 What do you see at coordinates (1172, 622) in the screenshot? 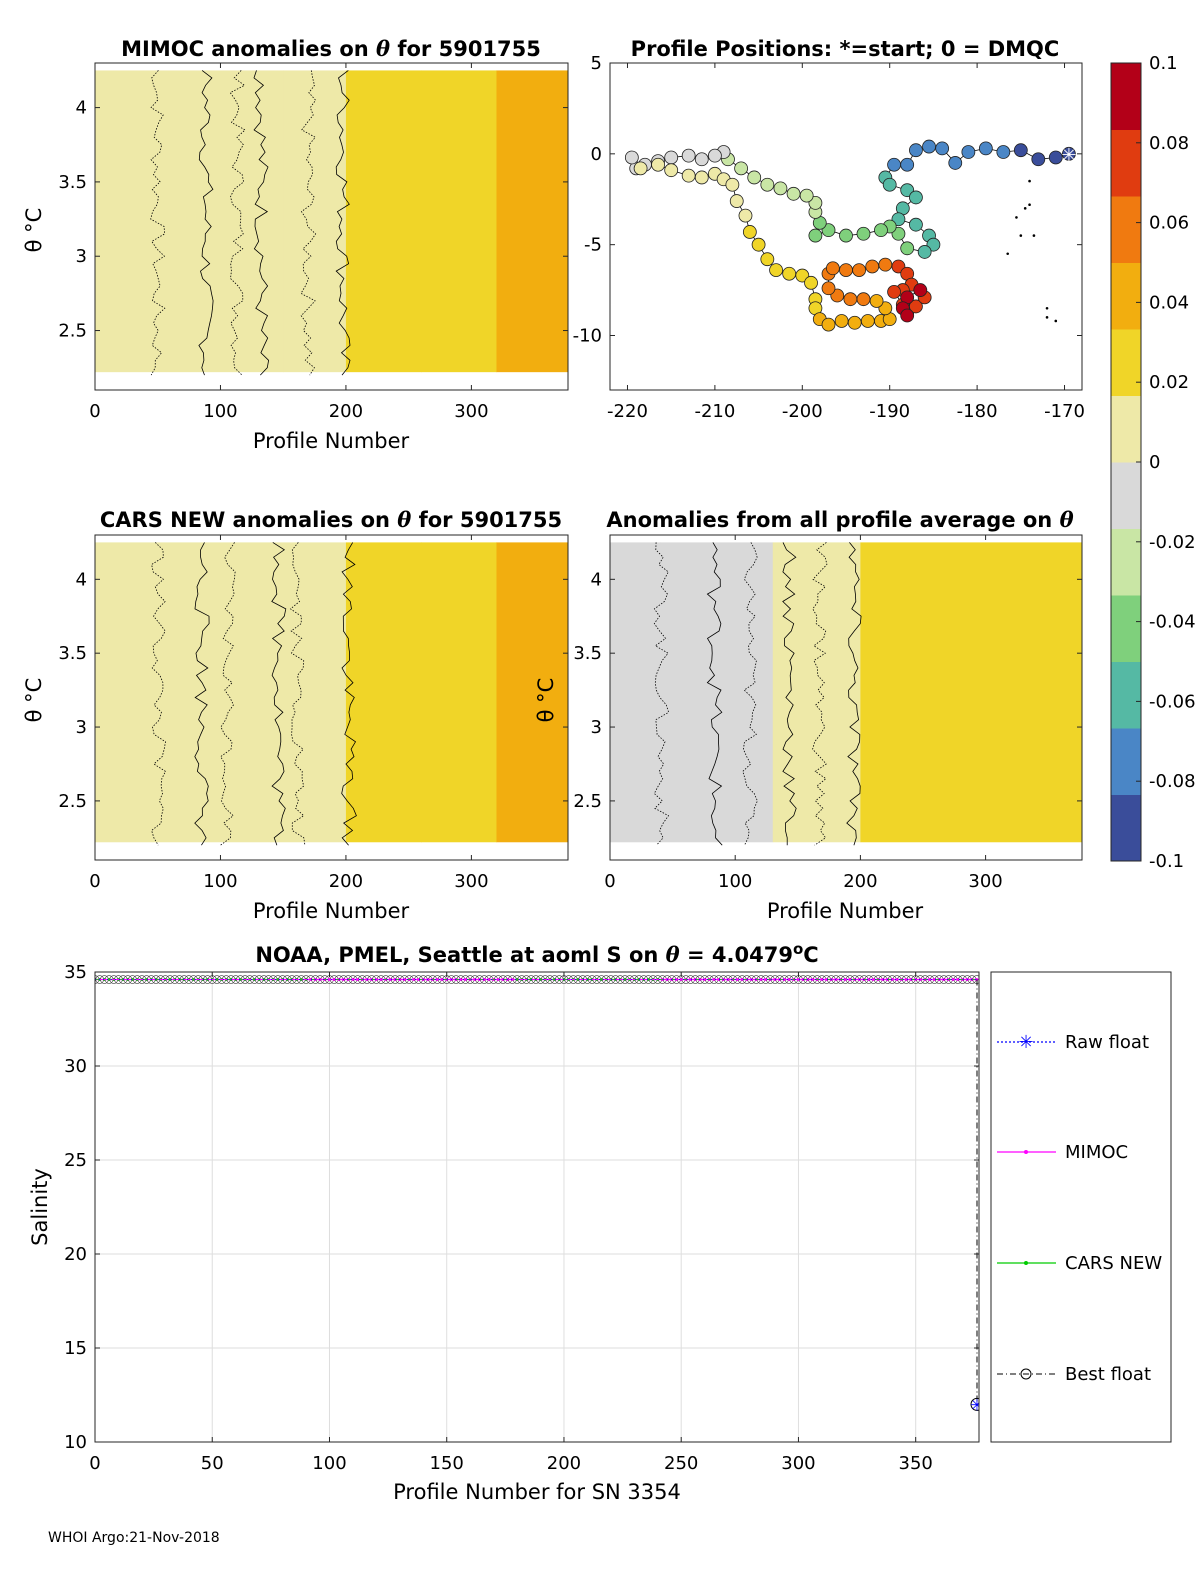
I see `colorbar-tick-label: -0.04` at bounding box center [1172, 622].